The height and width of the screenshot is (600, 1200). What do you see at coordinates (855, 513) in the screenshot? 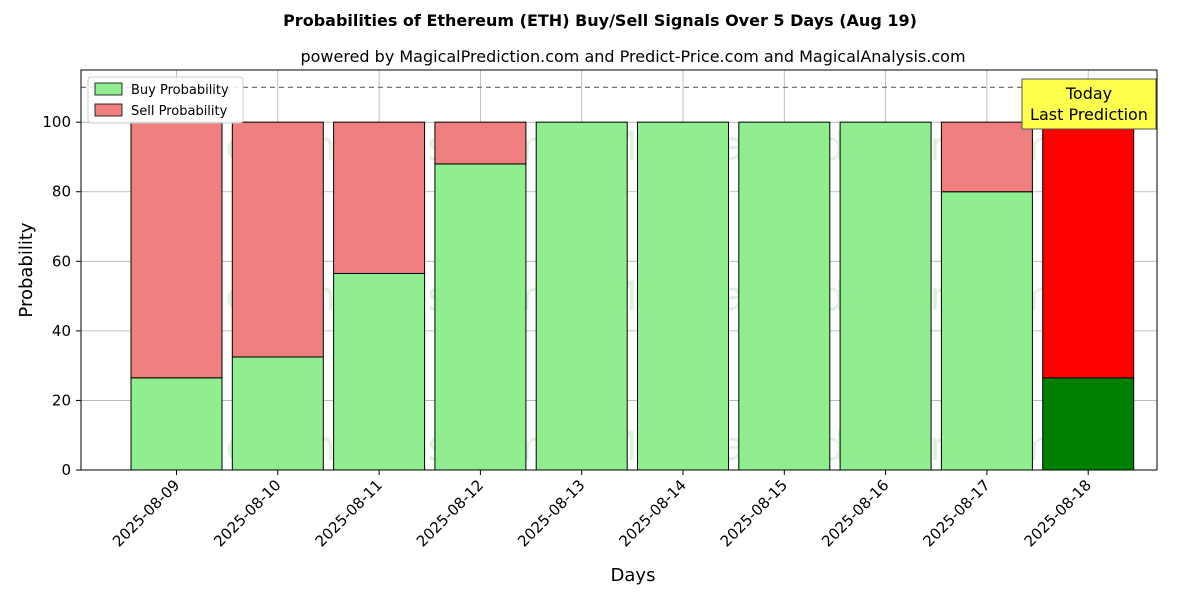
I see `x-tick-label: 2025-08-16` at bounding box center [855, 513].